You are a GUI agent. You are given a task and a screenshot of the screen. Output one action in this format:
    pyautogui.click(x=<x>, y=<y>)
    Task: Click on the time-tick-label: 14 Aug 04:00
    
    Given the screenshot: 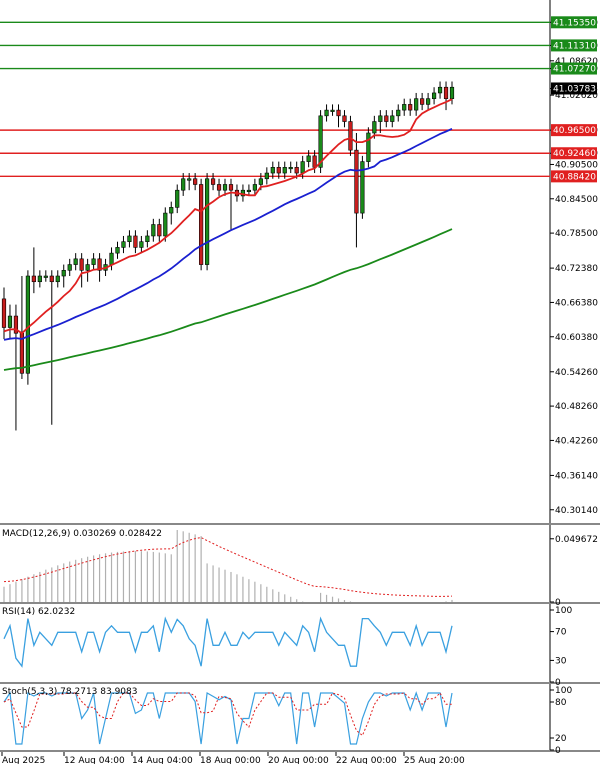 What is the action you would take?
    pyautogui.click(x=162, y=760)
    